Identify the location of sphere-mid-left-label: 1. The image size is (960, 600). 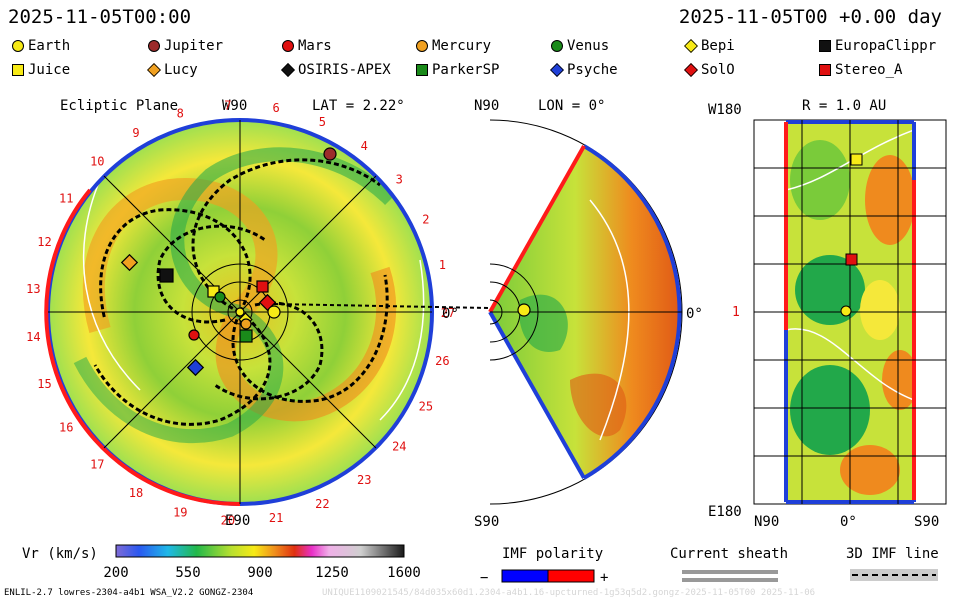
(736, 312).